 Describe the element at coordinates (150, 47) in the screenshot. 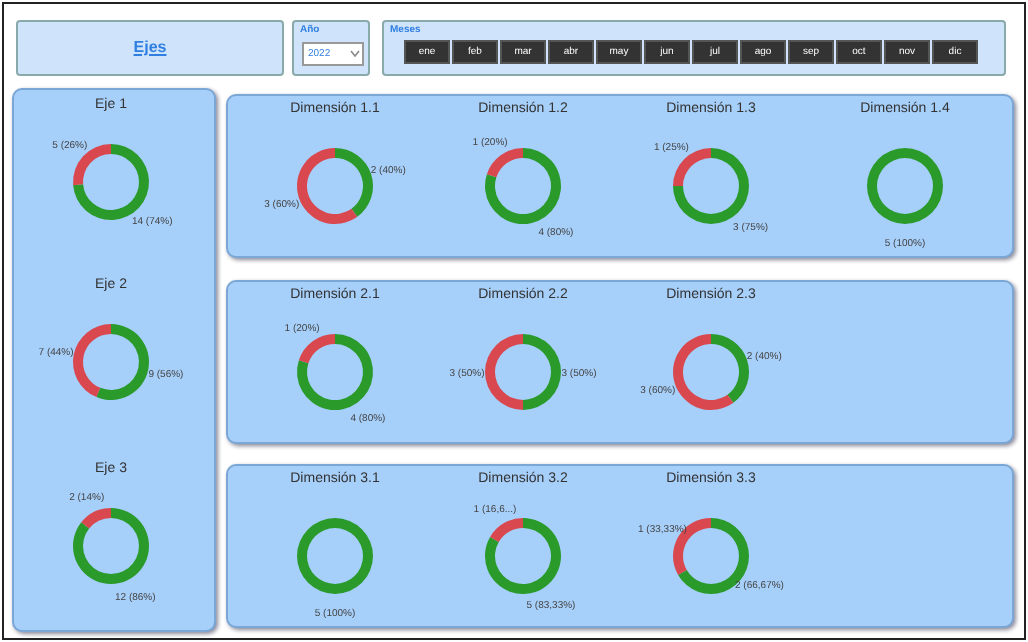

I see `text: Ejes` at that location.